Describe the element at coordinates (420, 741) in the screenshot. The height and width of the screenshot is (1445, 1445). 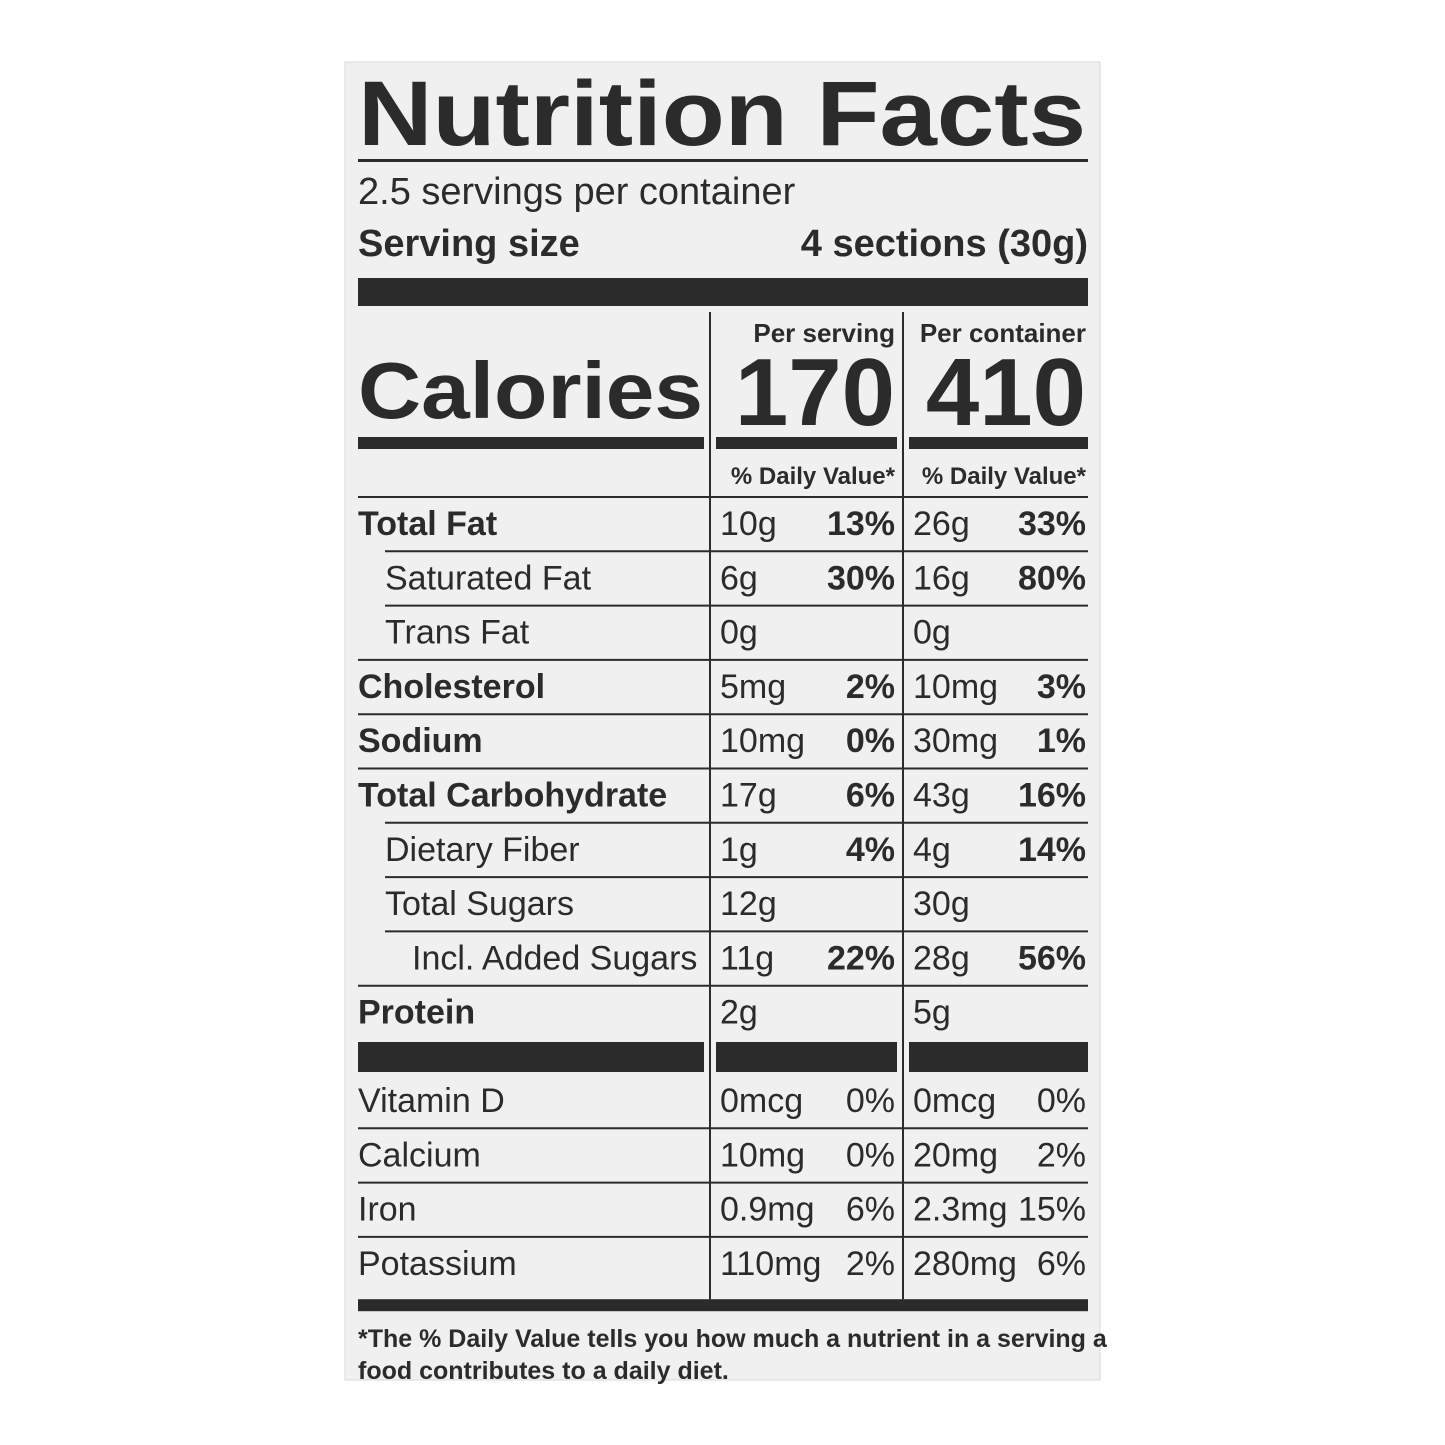
I see `nutrient-name: Sodium` at that location.